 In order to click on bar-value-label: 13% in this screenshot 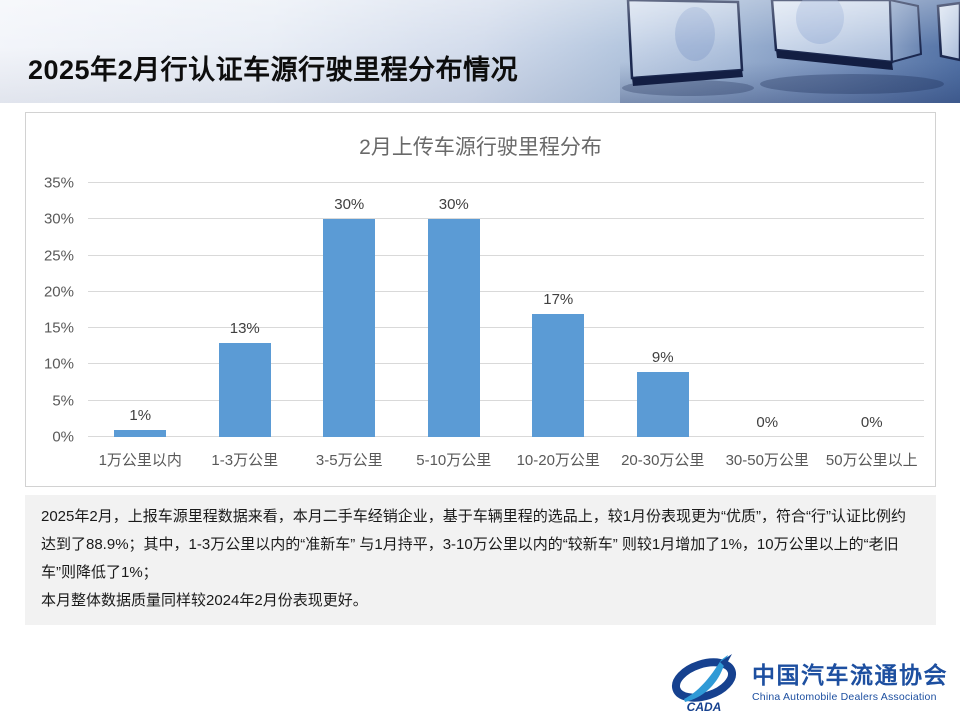, I will do `click(244, 328)`.